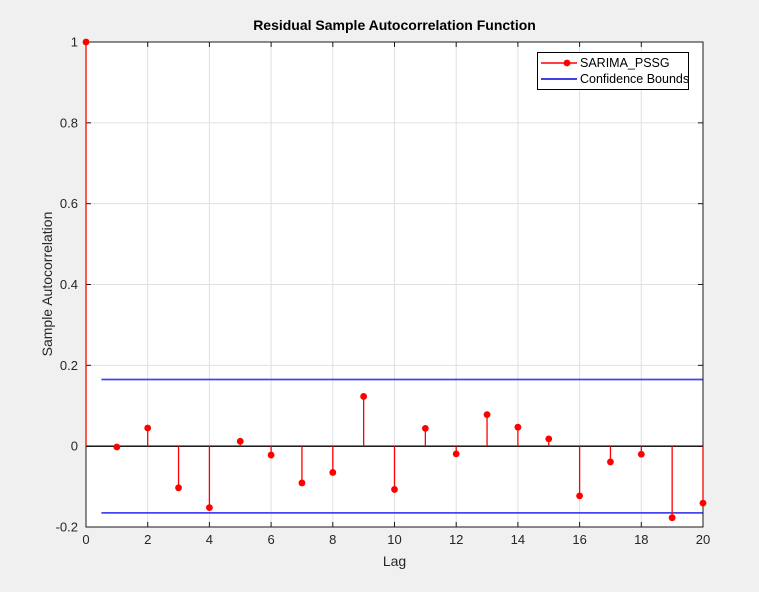 The width and height of the screenshot is (759, 592). Describe the element at coordinates (69, 203) in the screenshot. I see `y-tick-label: 0.6` at that location.